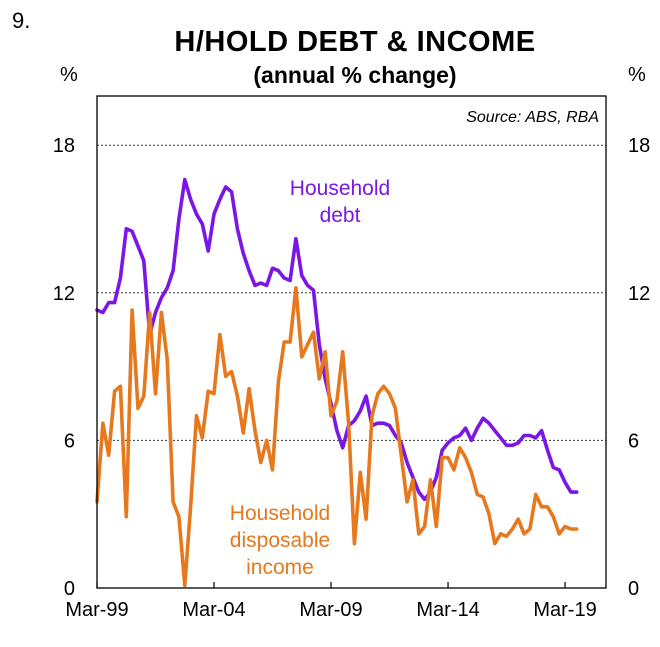 Image resolution: width=660 pixels, height=647 pixels. I want to click on source-note: Source: ABS, RBA, so click(532, 117).